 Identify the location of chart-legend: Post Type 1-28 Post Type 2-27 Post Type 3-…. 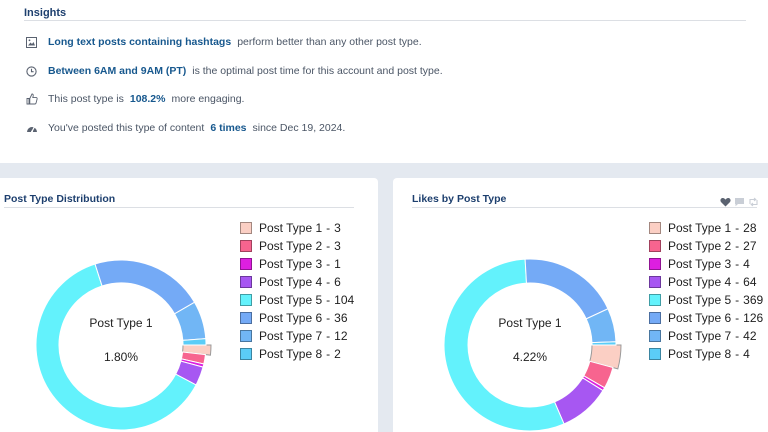
(706, 291).